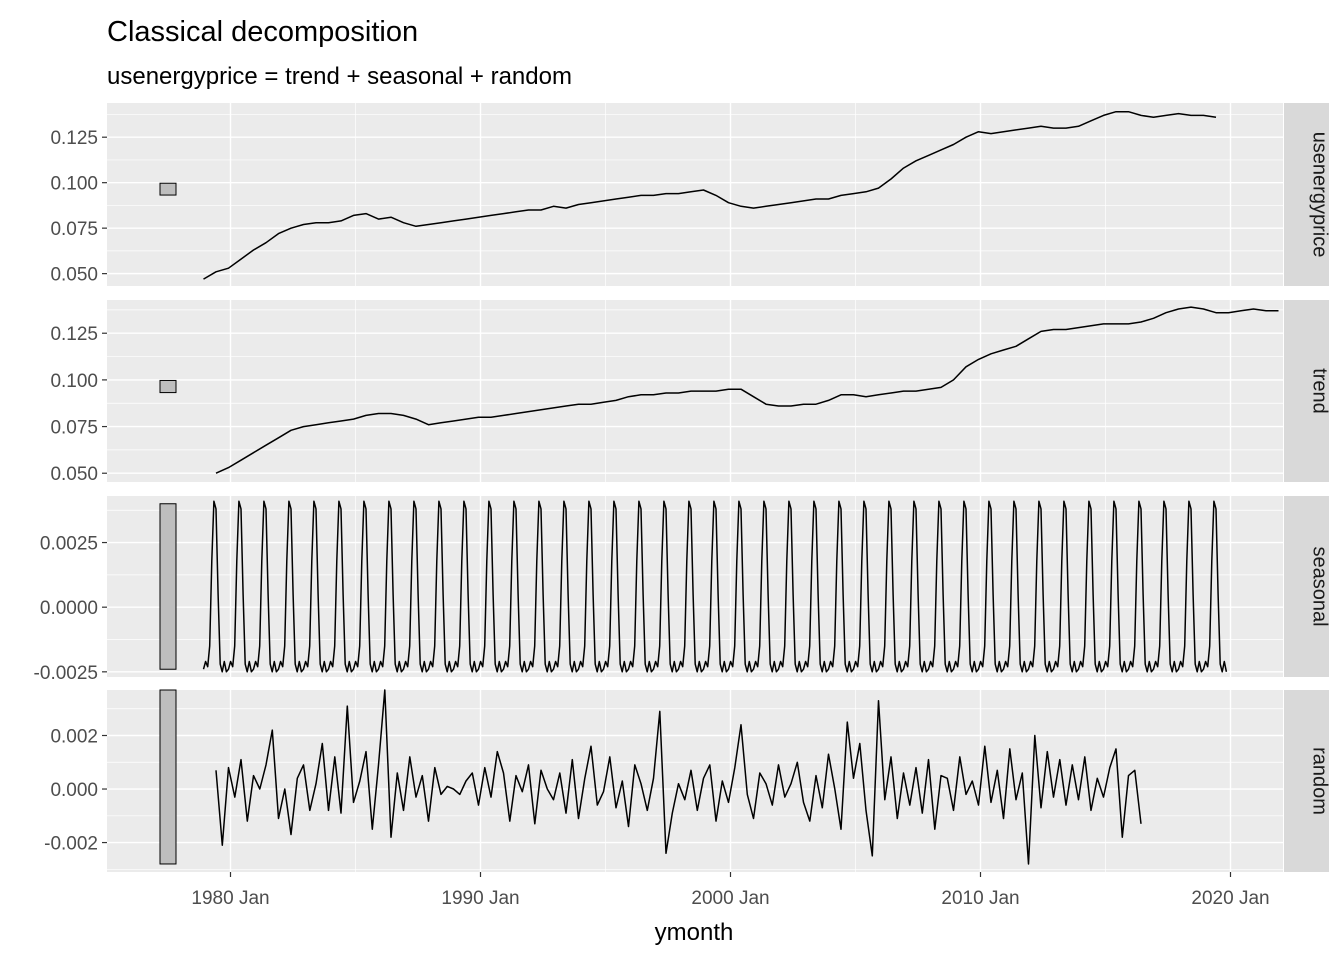 The width and height of the screenshot is (1344, 965). I want to click on y-tick-label: 0.000, so click(74, 790).